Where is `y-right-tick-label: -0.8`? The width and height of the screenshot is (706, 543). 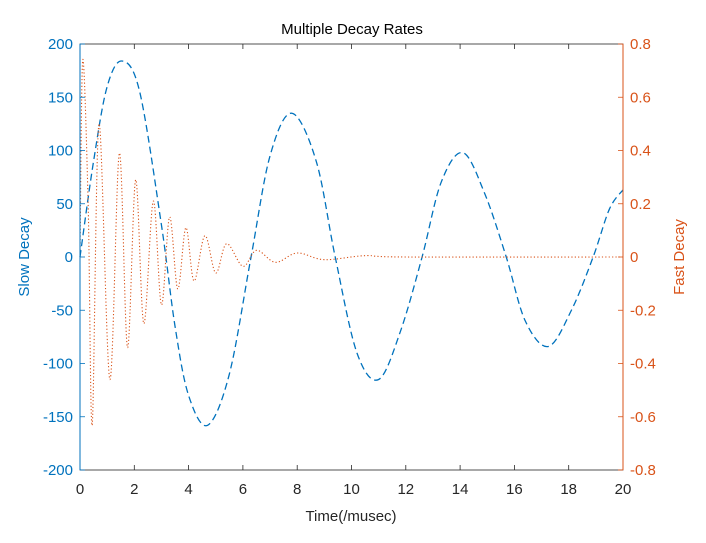 y-right-tick-label: -0.8 is located at coordinates (643, 470).